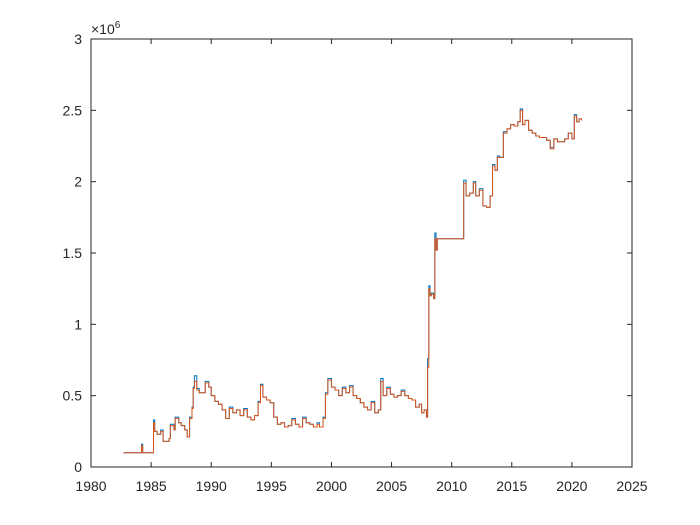  I want to click on x-tick-label: 1985, so click(151, 486).